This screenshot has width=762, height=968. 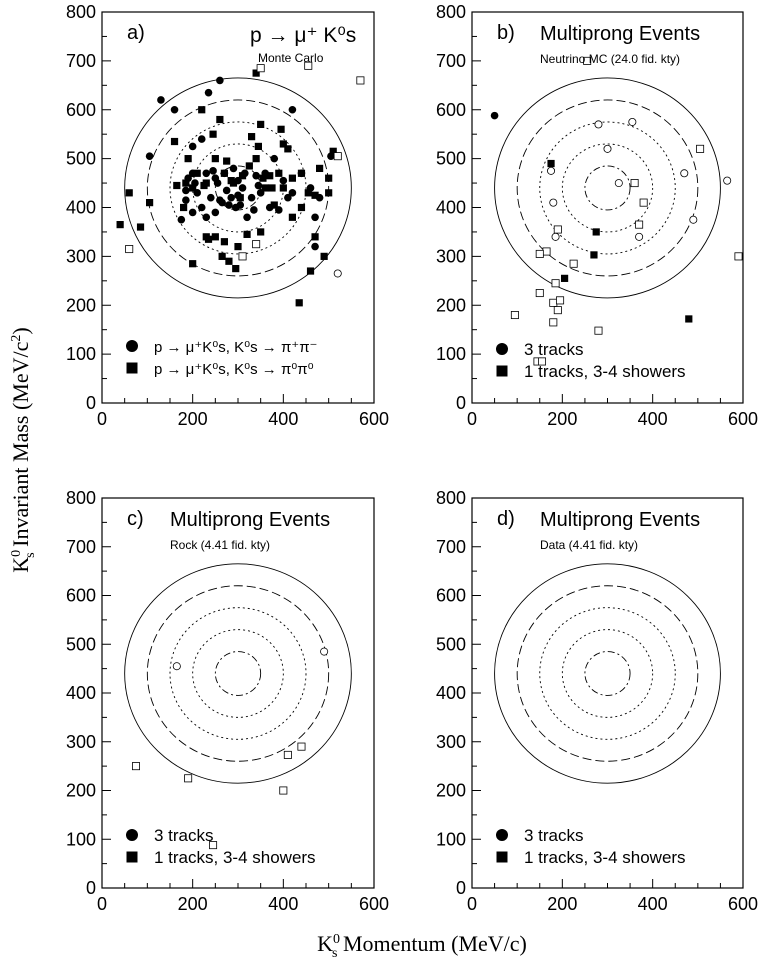 What do you see at coordinates (81, 693) in the screenshot?
I see `y-tick-label: 400` at bounding box center [81, 693].